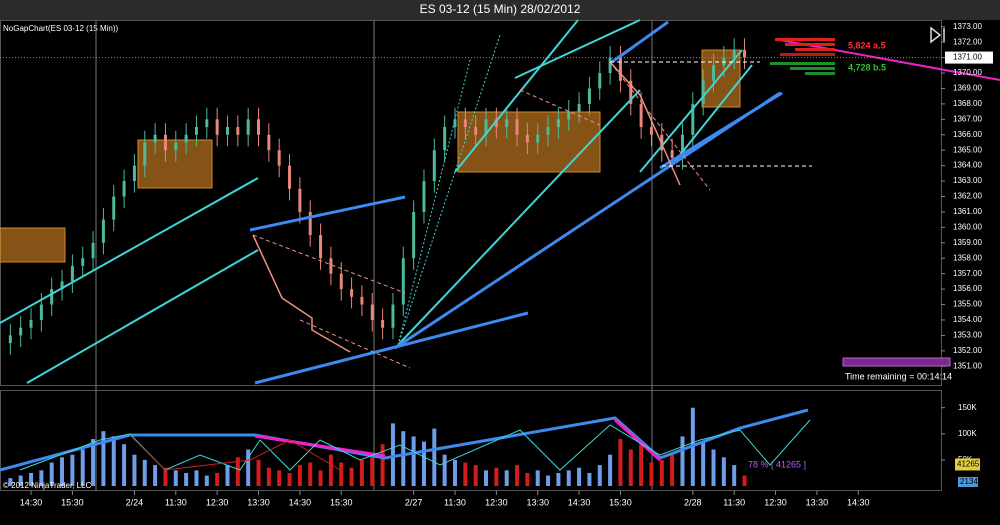  Describe the element at coordinates (967, 134) in the screenshot. I see `y-tick-label: 1366.00` at that location.